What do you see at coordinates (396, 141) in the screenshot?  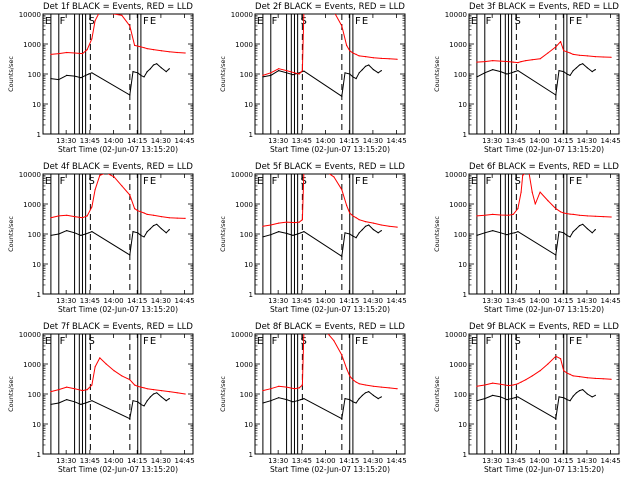 I see `x-tick-label: 14:45` at bounding box center [396, 141].